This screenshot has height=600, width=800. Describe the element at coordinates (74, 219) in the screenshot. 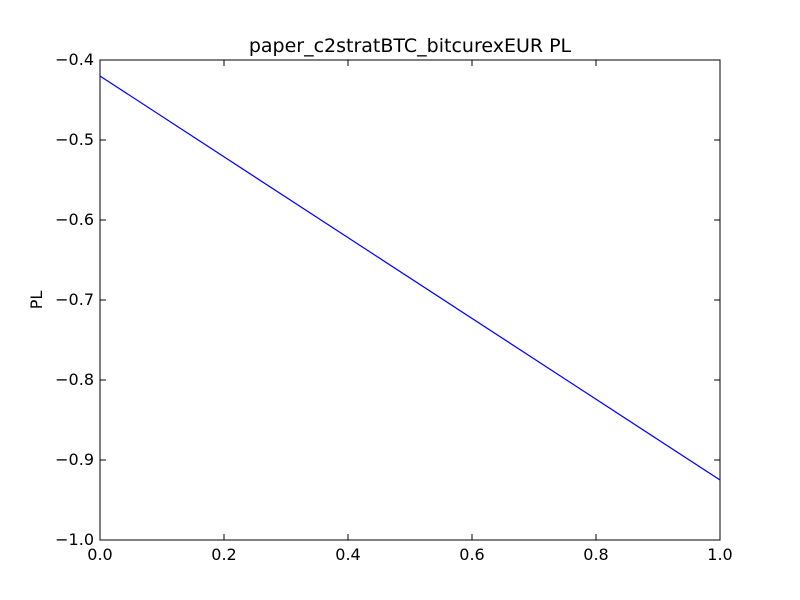

I see `y-tick-label: −0.6` at that location.